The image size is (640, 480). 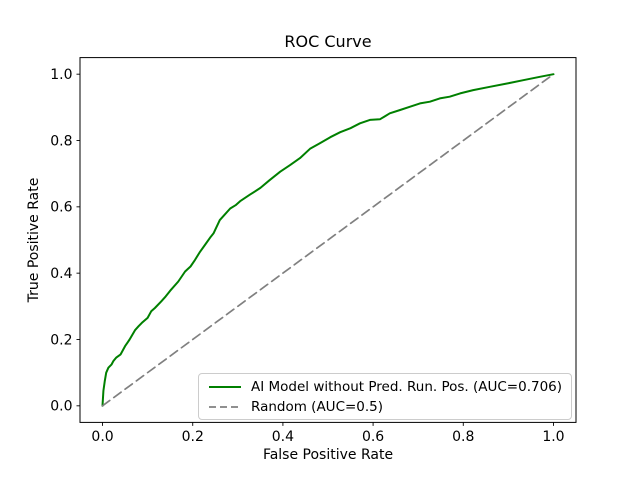 What do you see at coordinates (61, 141) in the screenshot?
I see `y-tick-label: 0.8` at bounding box center [61, 141].